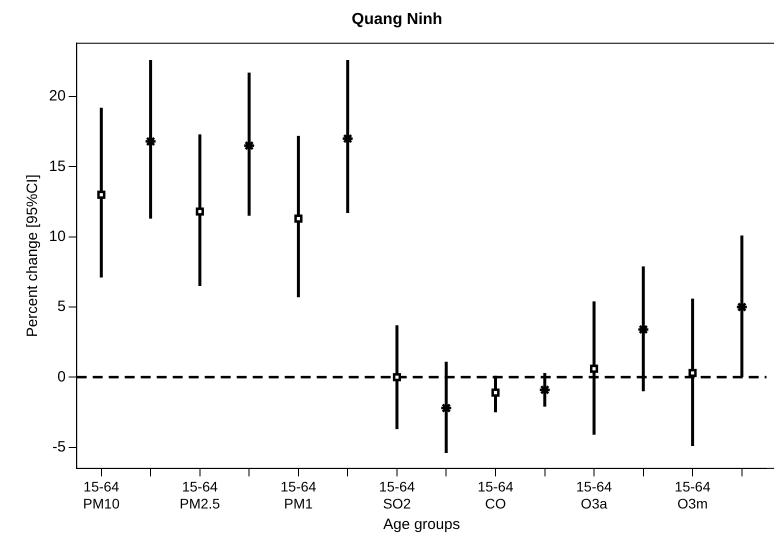 Image resolution: width=774 pixels, height=538 pixels. I want to click on x-tick-label: 15-64 PM10, so click(101, 495).